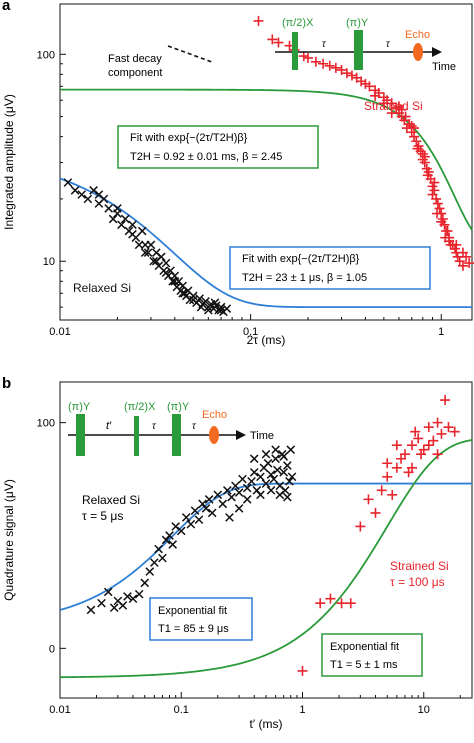 The image size is (474, 743). What do you see at coordinates (52, 649) in the screenshot?
I see `panel-b-y-tick-label: 0` at bounding box center [52, 649].